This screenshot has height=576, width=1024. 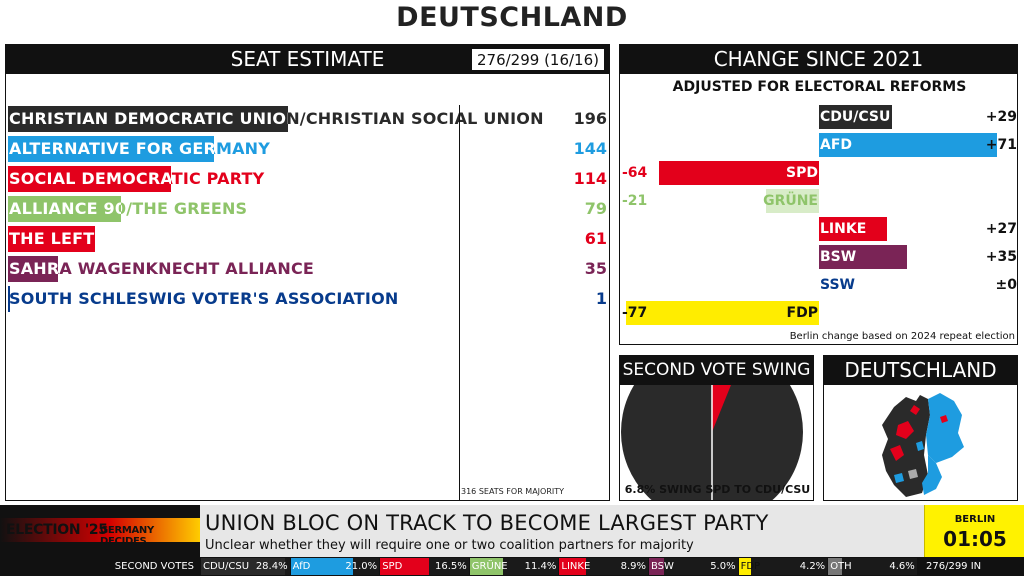 I want to click on change-row: AFD +71, so click(x=818, y=145).